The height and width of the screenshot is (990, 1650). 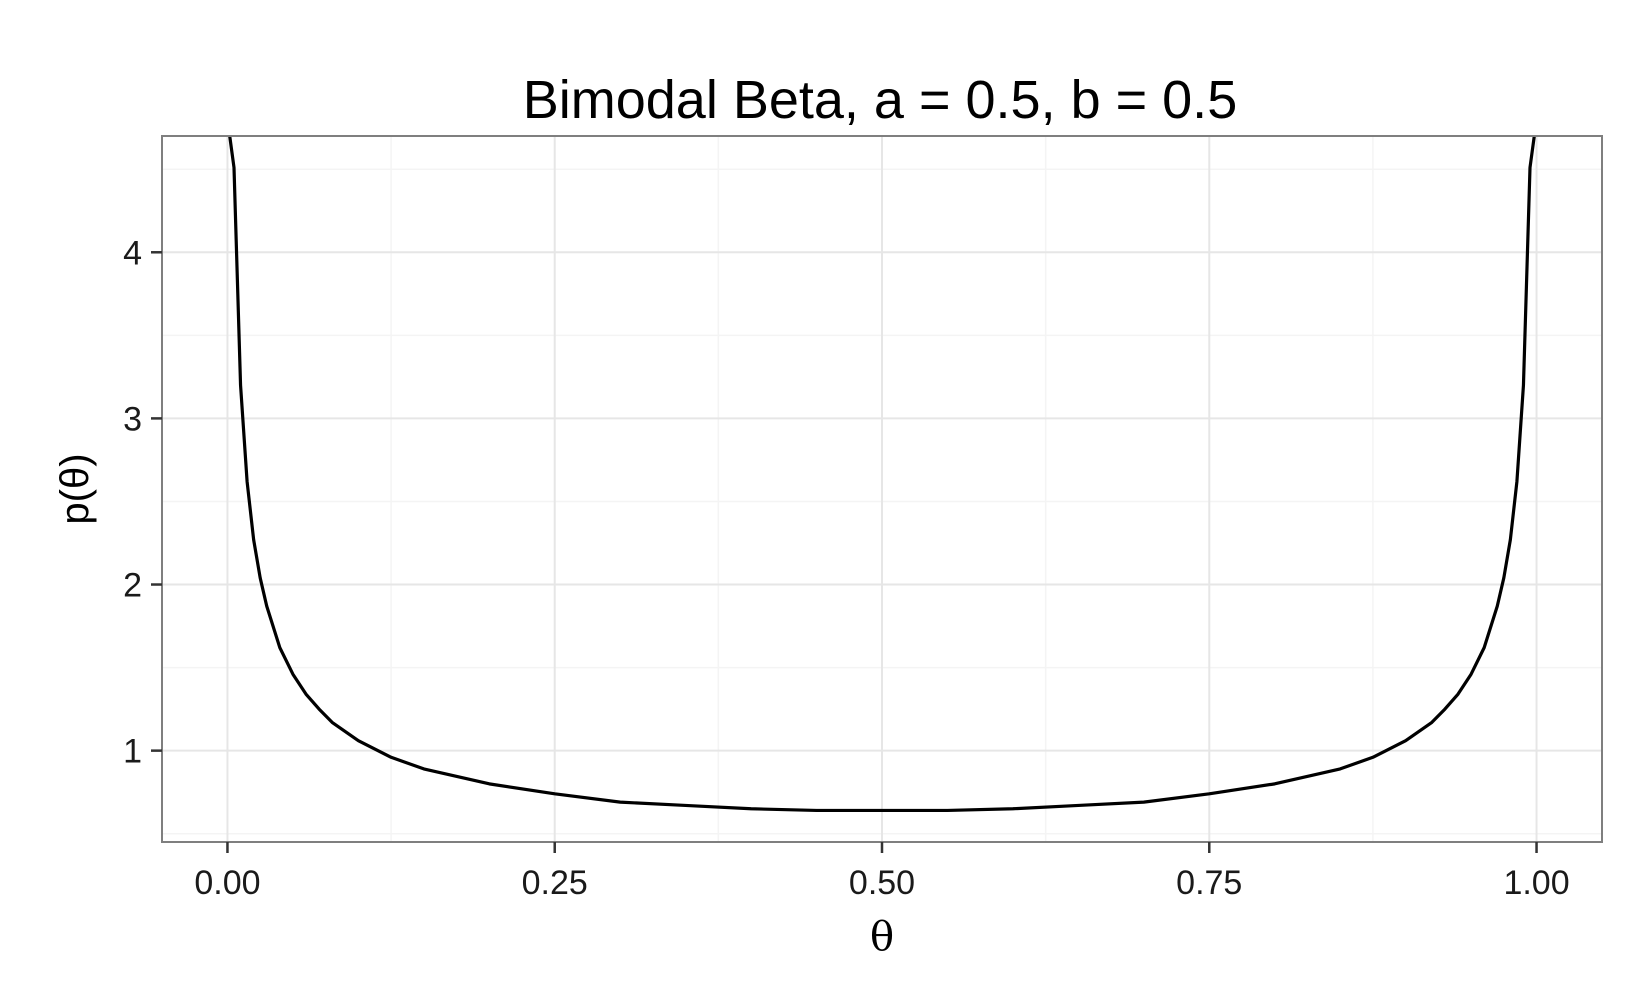 What do you see at coordinates (880, 100) in the screenshot?
I see `chart-title: Bimodal Beta, a = 0.5, b = 0.5` at bounding box center [880, 100].